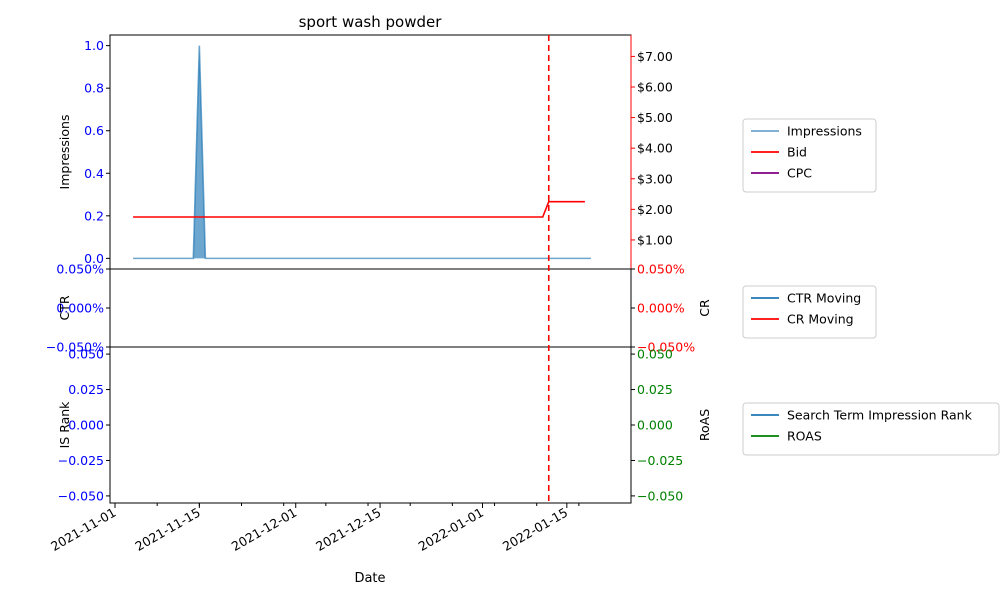 The height and width of the screenshot is (600, 1000). Describe the element at coordinates (535, 529) in the screenshot. I see `x-tick-label: 2022-01-15` at that location.